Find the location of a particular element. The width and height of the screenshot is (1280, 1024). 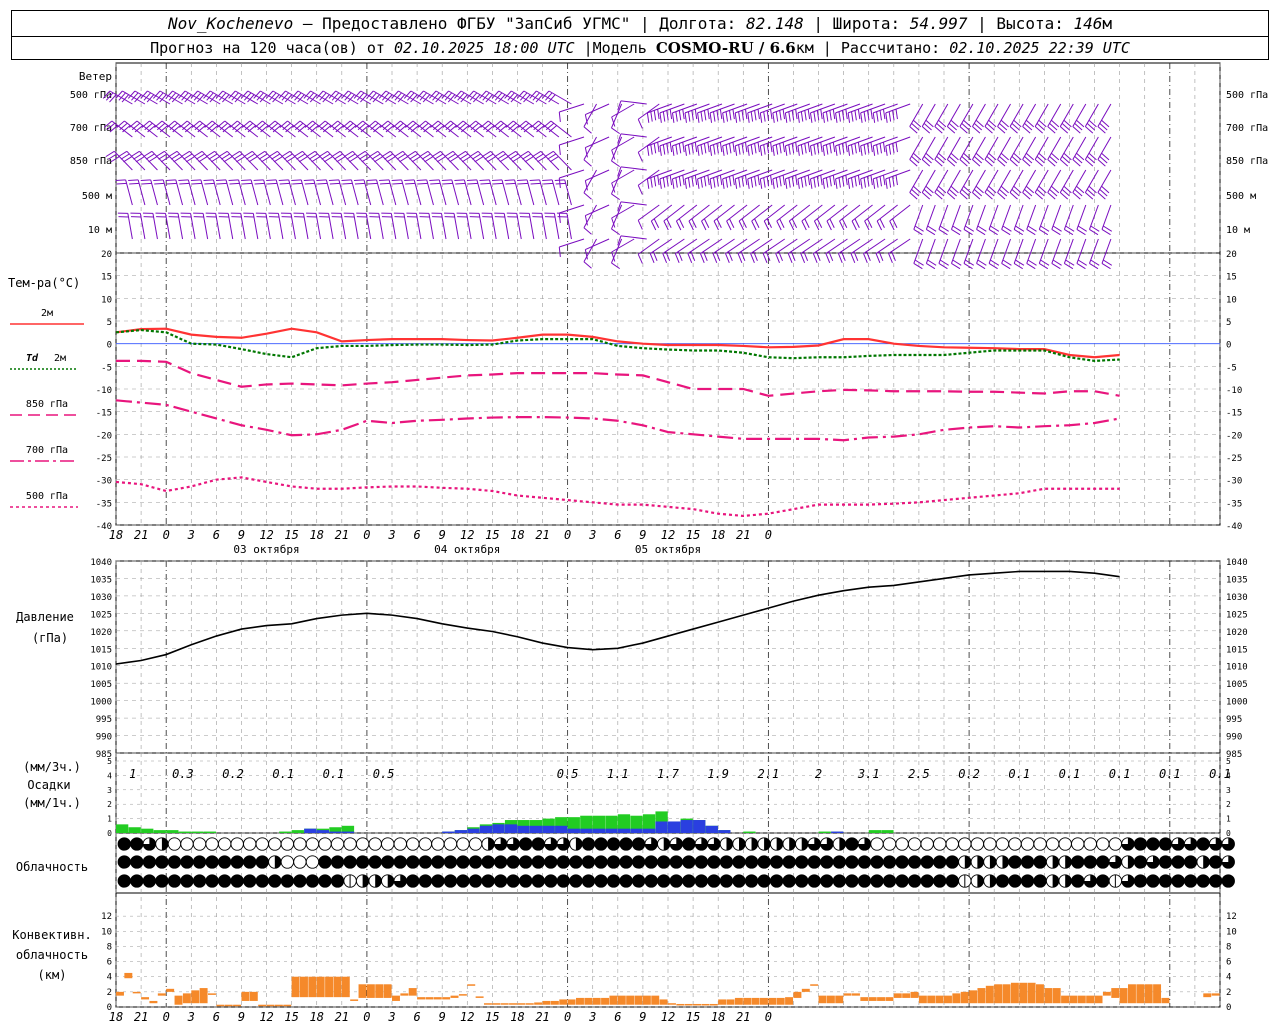

altitude-unit: м is located at coordinates (1107, 23).